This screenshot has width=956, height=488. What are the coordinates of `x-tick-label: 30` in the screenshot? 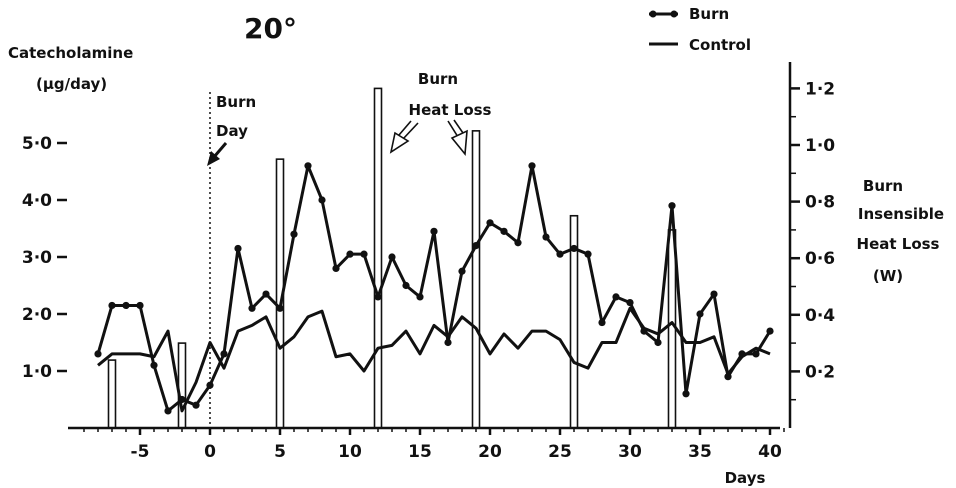 It's located at (630, 452).